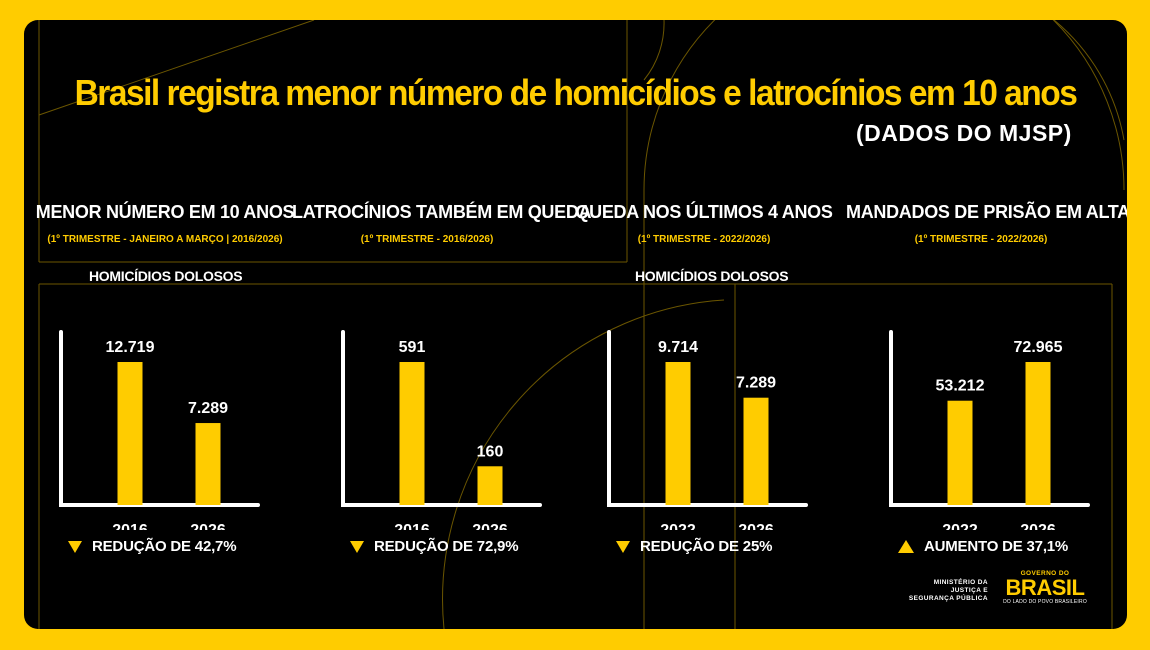  I want to click on change-indicator-1: REDUÇÃO DE 42,7%, so click(152, 546).